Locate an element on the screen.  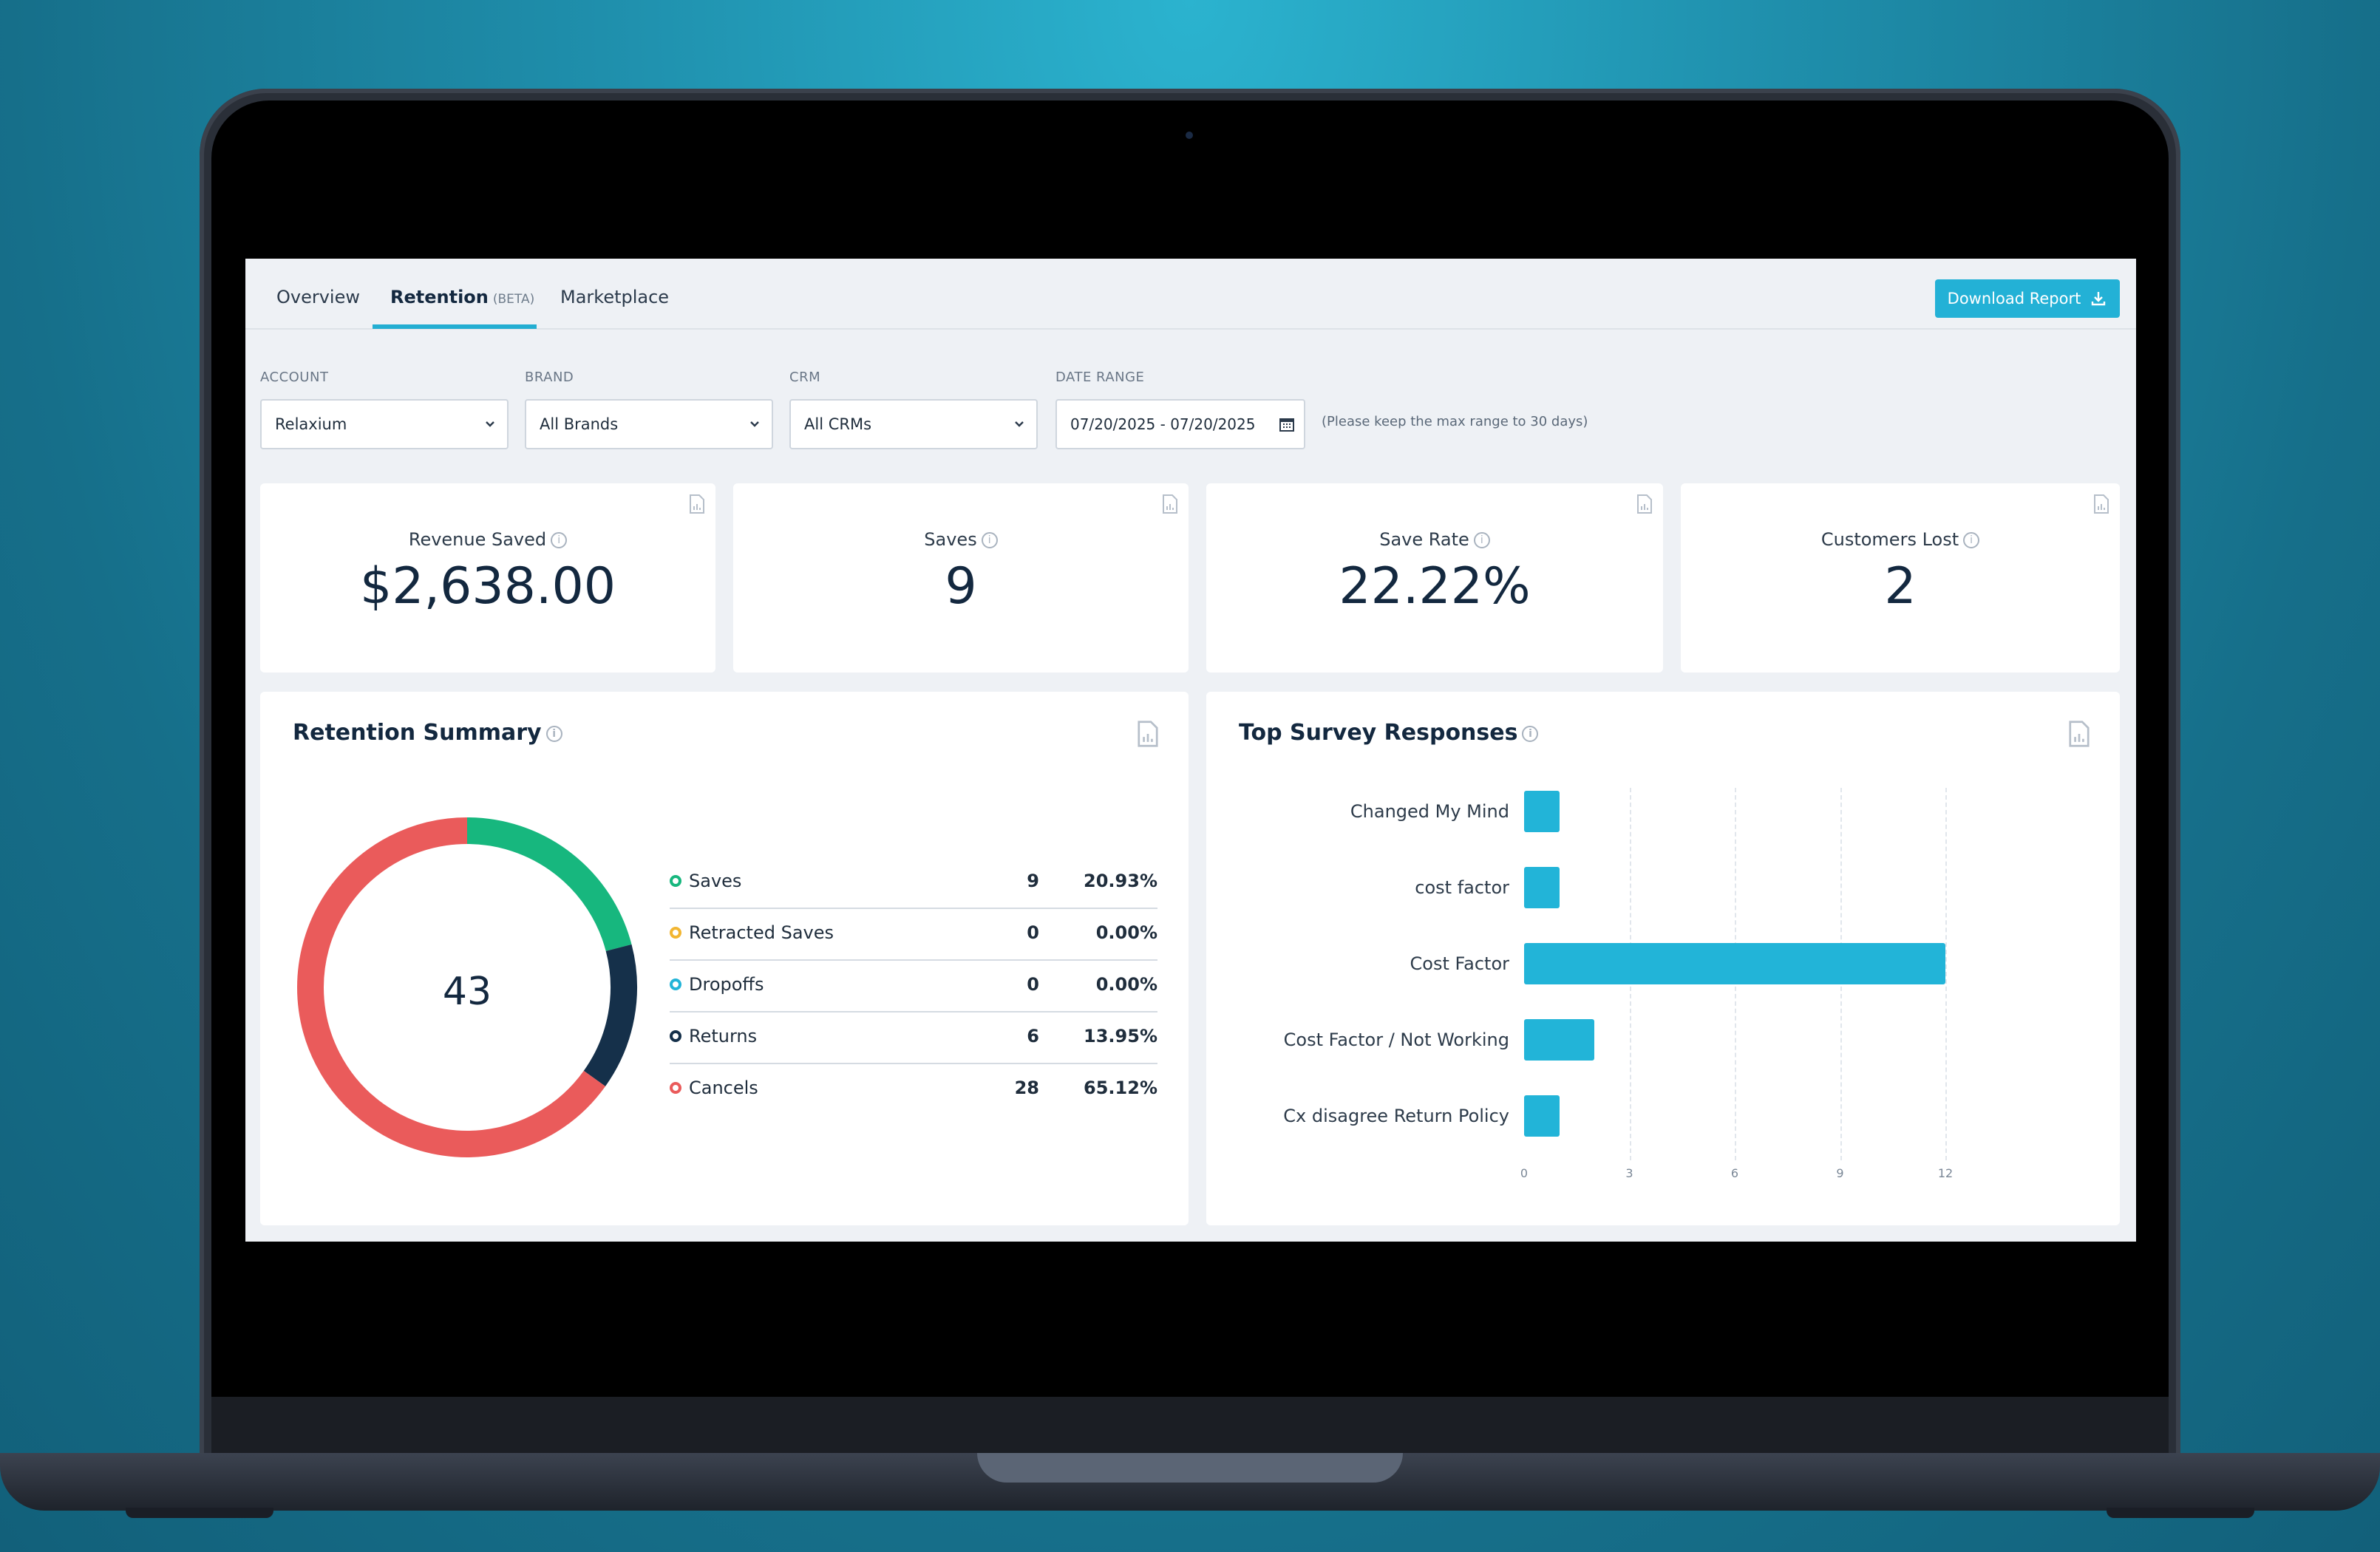
donut-total: 43 is located at coordinates (467, 992).